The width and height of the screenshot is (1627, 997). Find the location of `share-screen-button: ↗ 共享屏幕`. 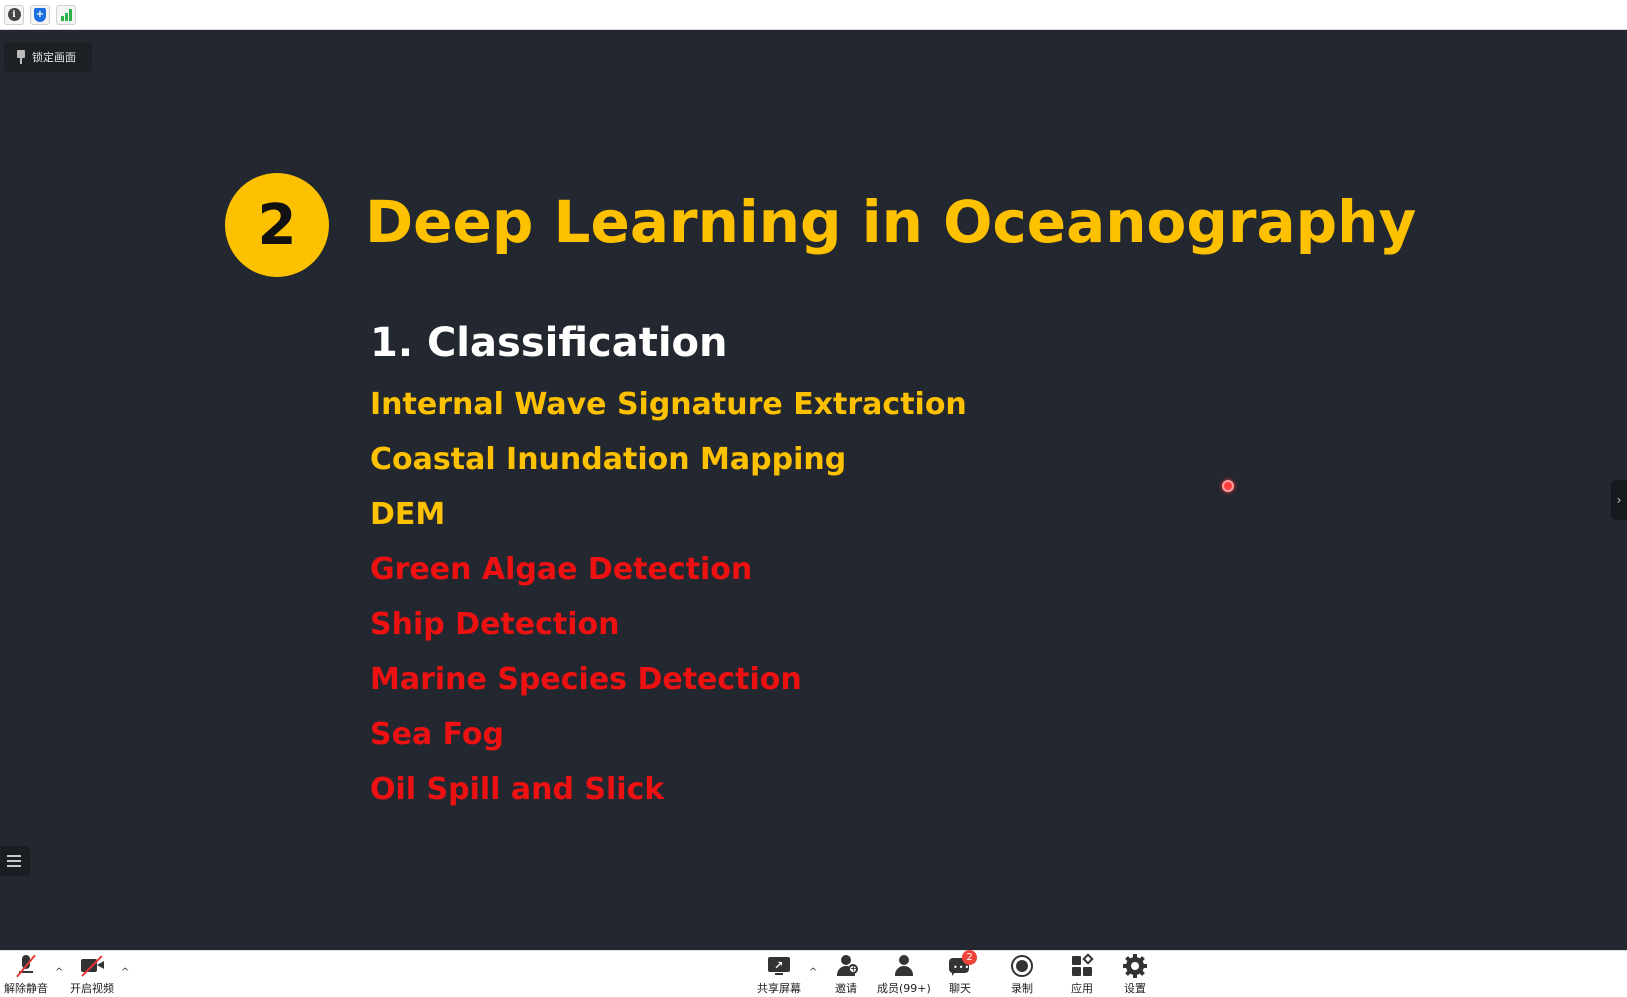

share-screen-button: ↗ 共享屏幕 is located at coordinates (779, 975).